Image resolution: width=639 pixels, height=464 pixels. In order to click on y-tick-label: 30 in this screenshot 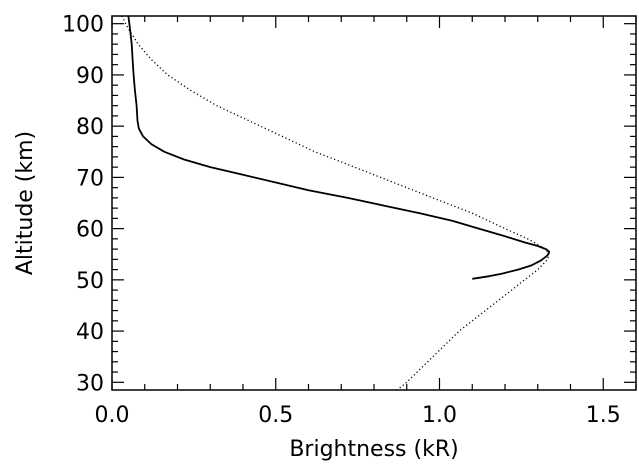, I will do `click(90, 383)`.